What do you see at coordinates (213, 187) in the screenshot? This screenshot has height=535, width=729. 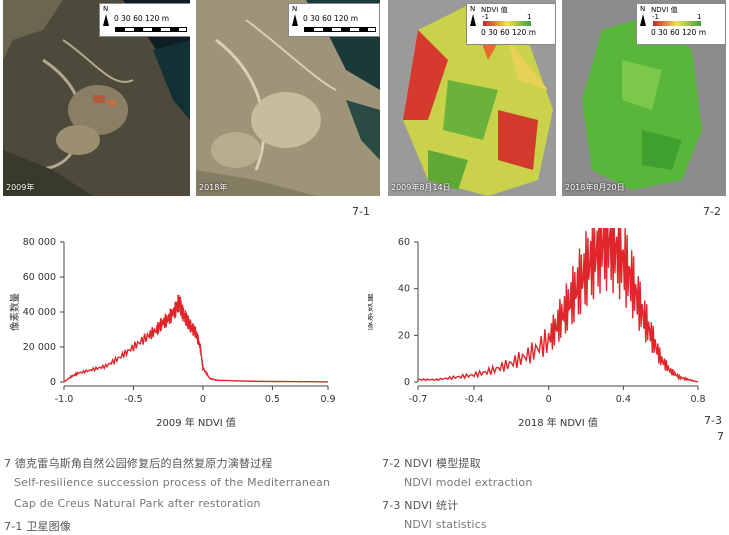 I see `photo-date-2018: 2018年` at bounding box center [213, 187].